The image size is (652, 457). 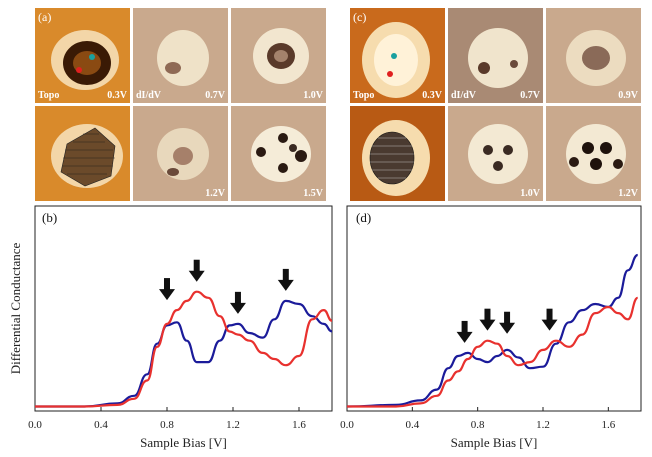 I want to click on didv-image-a-1.5: 1.5V, so click(x=278, y=153).